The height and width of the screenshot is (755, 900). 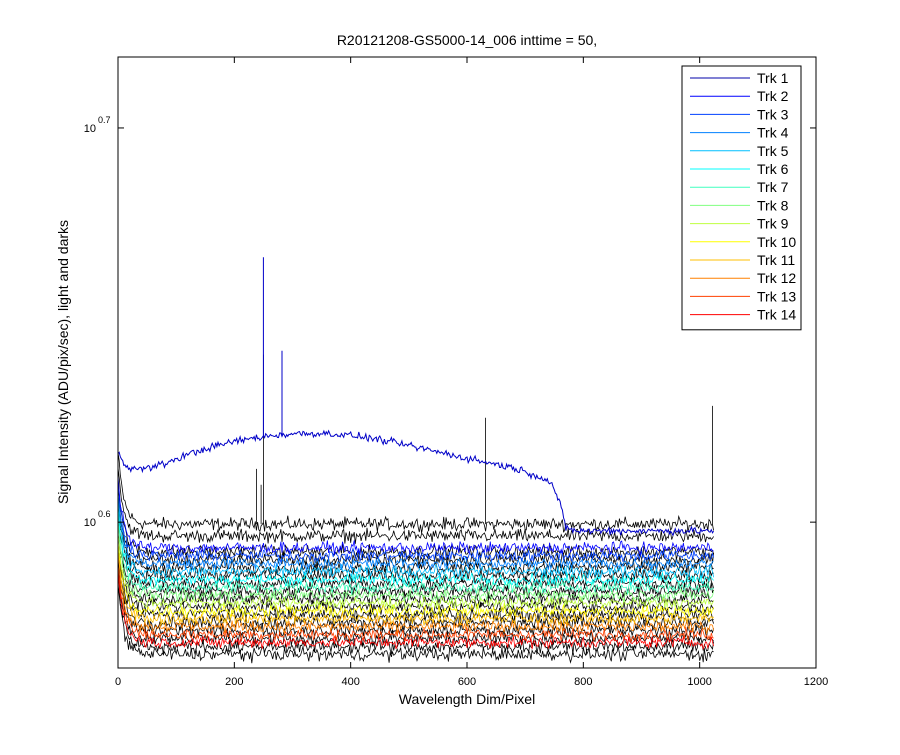 I want to click on legend-label: Trk 11, so click(x=776, y=260).